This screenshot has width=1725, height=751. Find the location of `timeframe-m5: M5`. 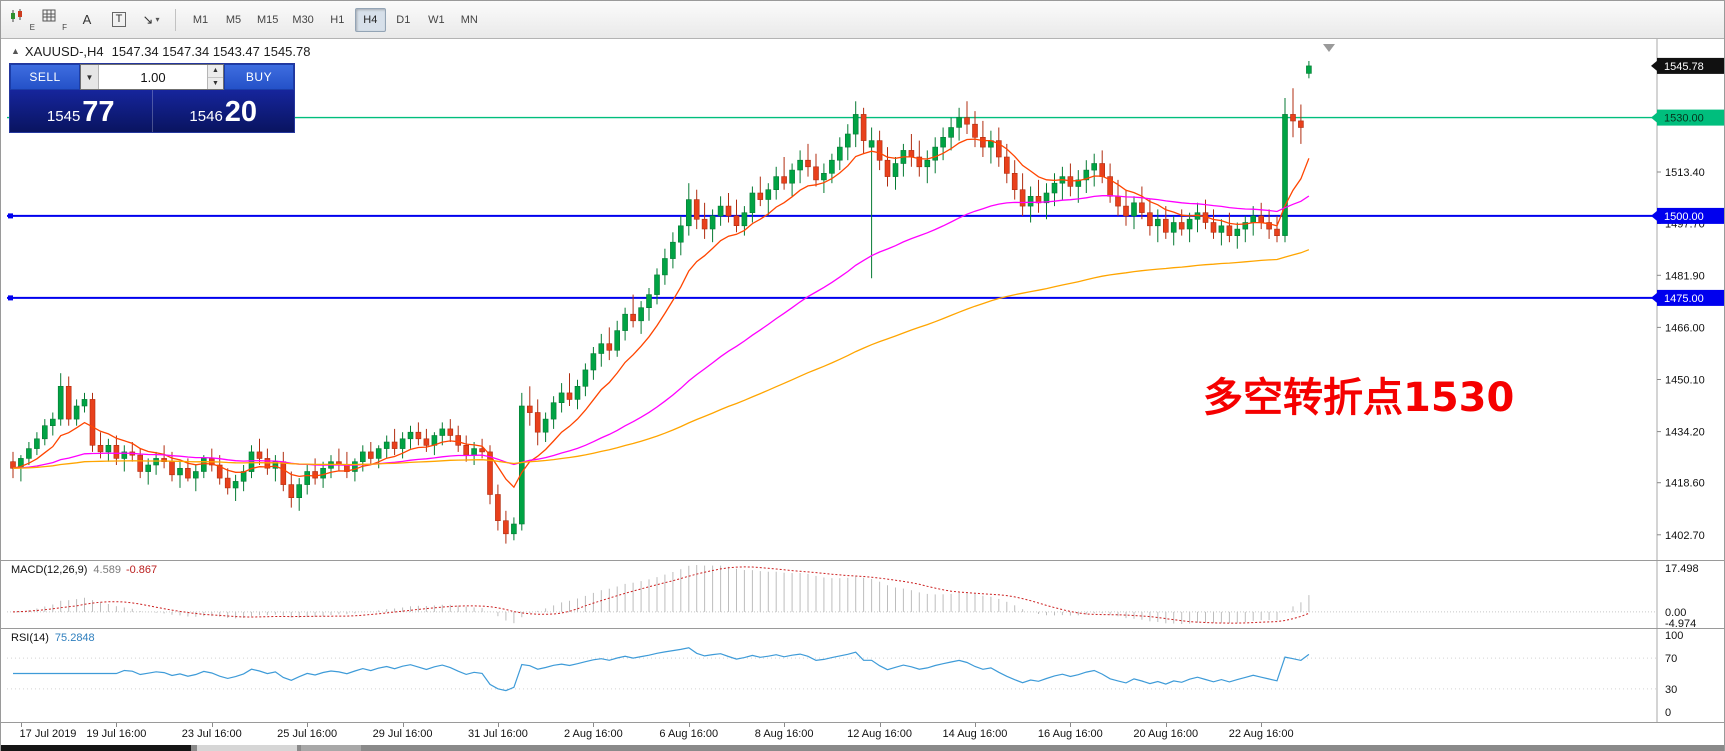

timeframe-m5: M5 is located at coordinates (233, 20).